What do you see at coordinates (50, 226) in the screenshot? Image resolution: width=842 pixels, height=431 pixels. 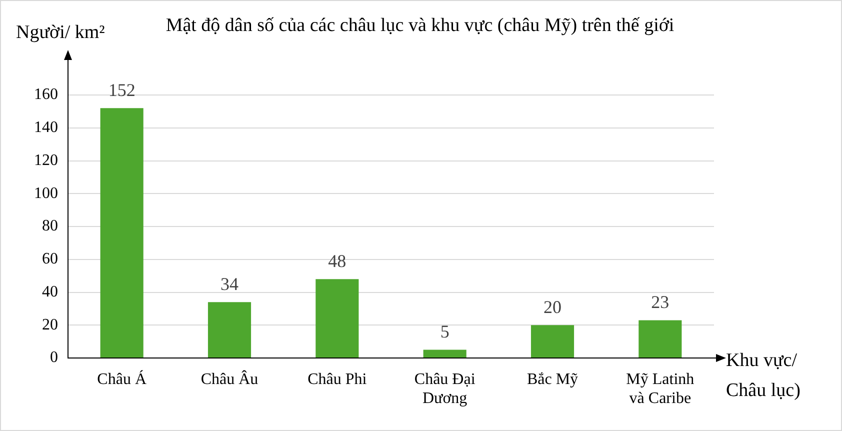 I see `y-tick-label: 80` at bounding box center [50, 226].